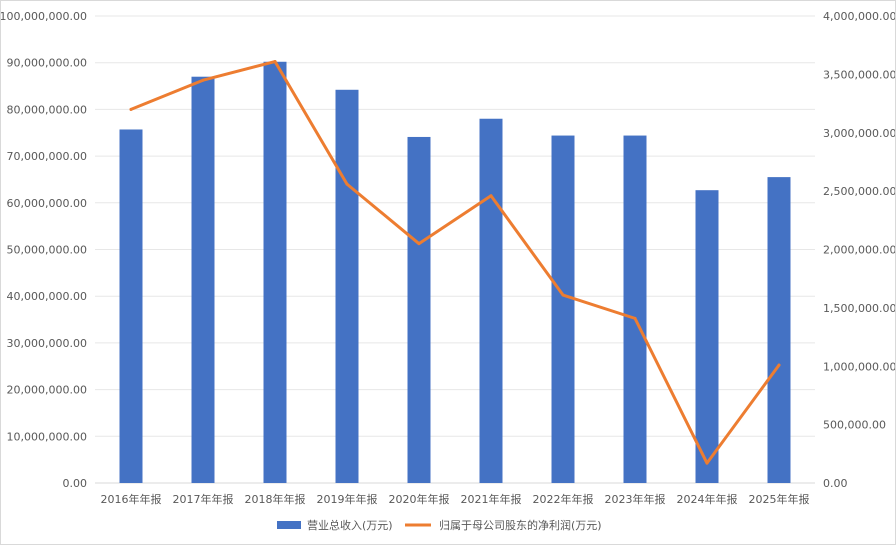 This screenshot has height=545, width=896. I want to click on left-tick-label: 0.00, so click(75, 483).